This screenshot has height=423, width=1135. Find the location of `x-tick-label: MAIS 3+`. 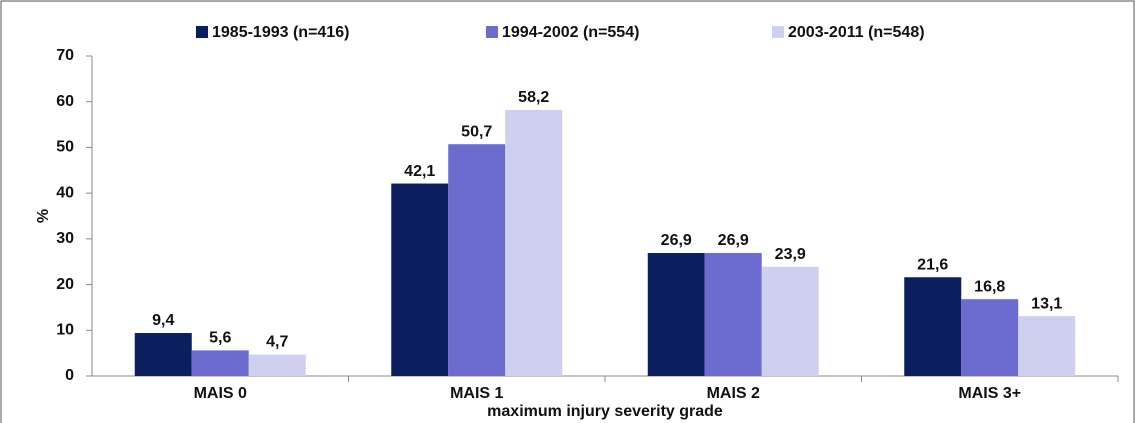

x-tick-label: MAIS 3+ is located at coordinates (989, 393).